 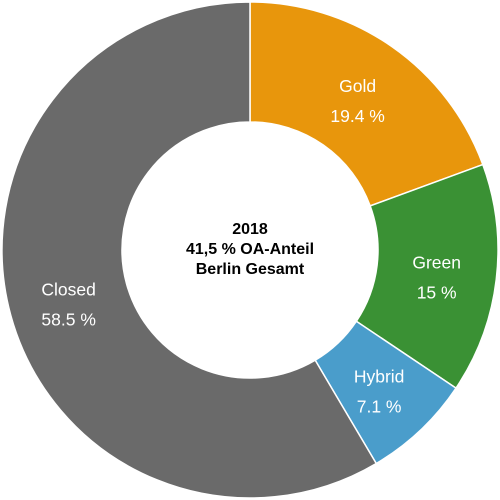 What do you see at coordinates (68, 290) in the screenshot?
I see `slice-label-closed: Closed` at bounding box center [68, 290].